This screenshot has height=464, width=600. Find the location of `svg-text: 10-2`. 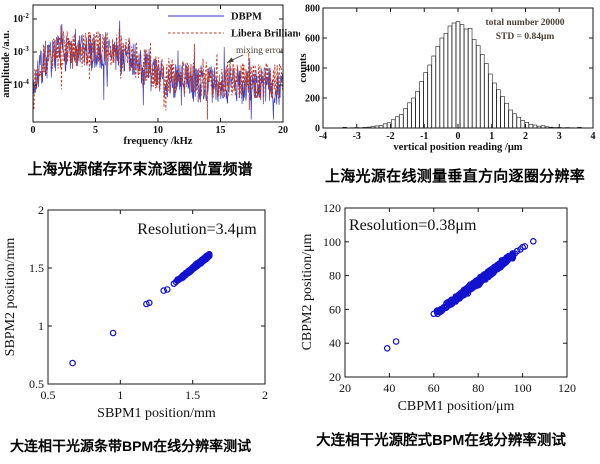

svg-text: 10-2 is located at coordinates (21, 18).